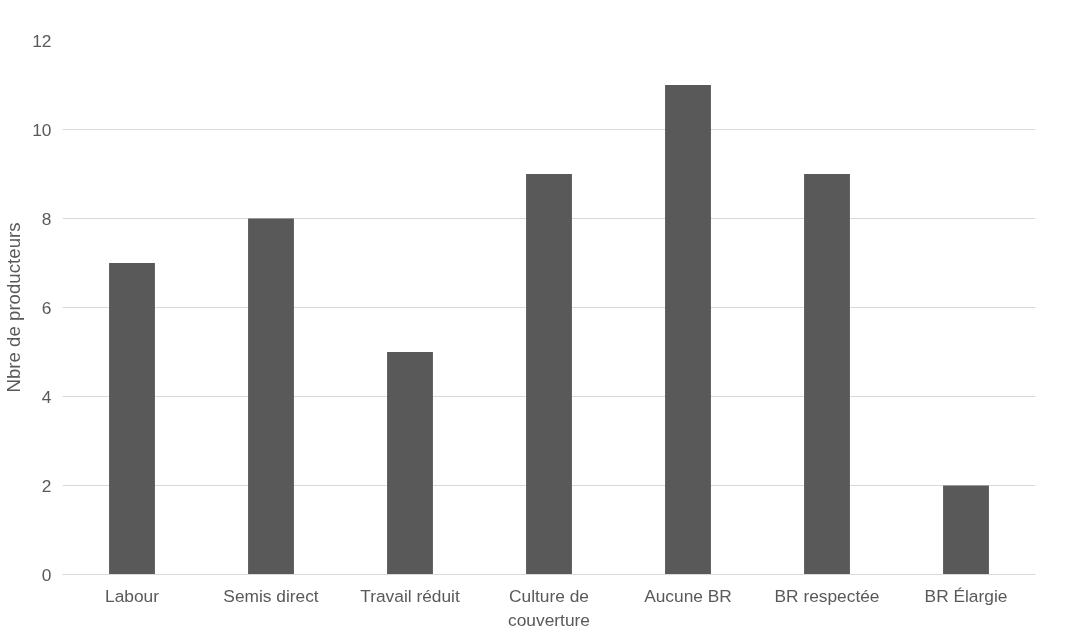  Describe the element at coordinates (966, 595) in the screenshot. I see `x-tick-label: BR Élargie` at that location.